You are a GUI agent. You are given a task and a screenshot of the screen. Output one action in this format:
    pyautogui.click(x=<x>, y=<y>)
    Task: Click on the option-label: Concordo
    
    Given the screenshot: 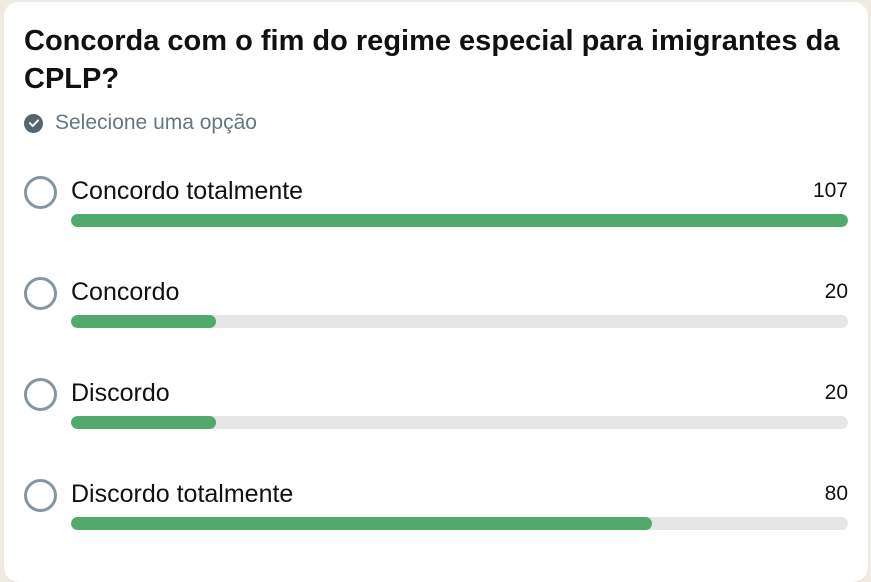 What is the action you would take?
    pyautogui.click(x=125, y=292)
    